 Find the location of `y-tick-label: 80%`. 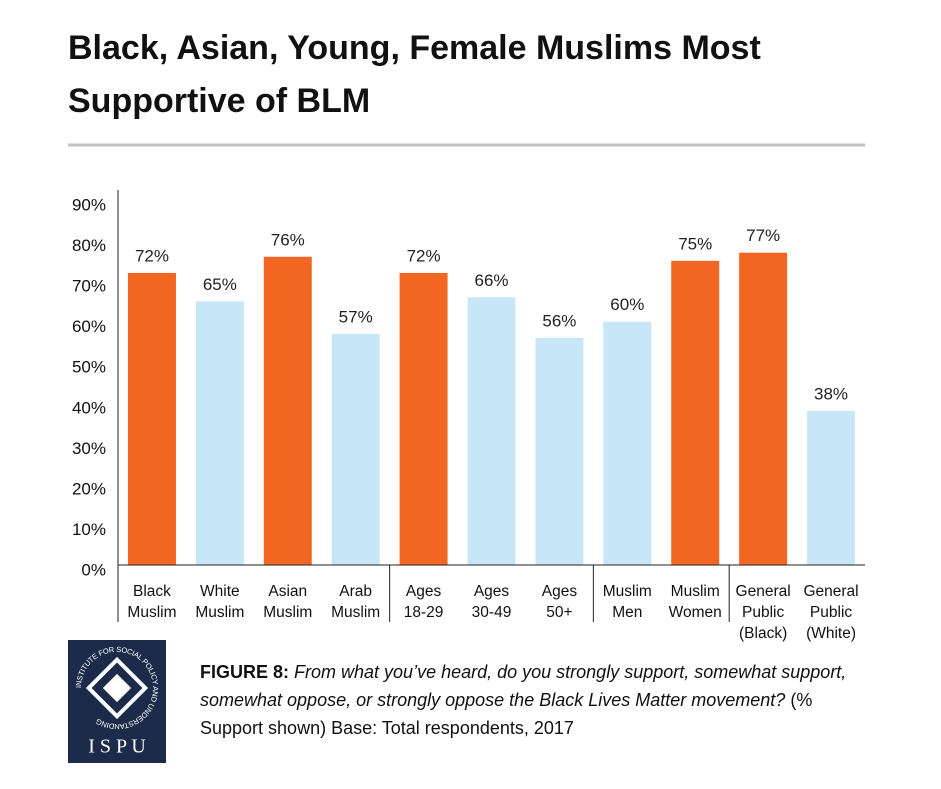

y-tick-label: 80% is located at coordinates (89, 245).